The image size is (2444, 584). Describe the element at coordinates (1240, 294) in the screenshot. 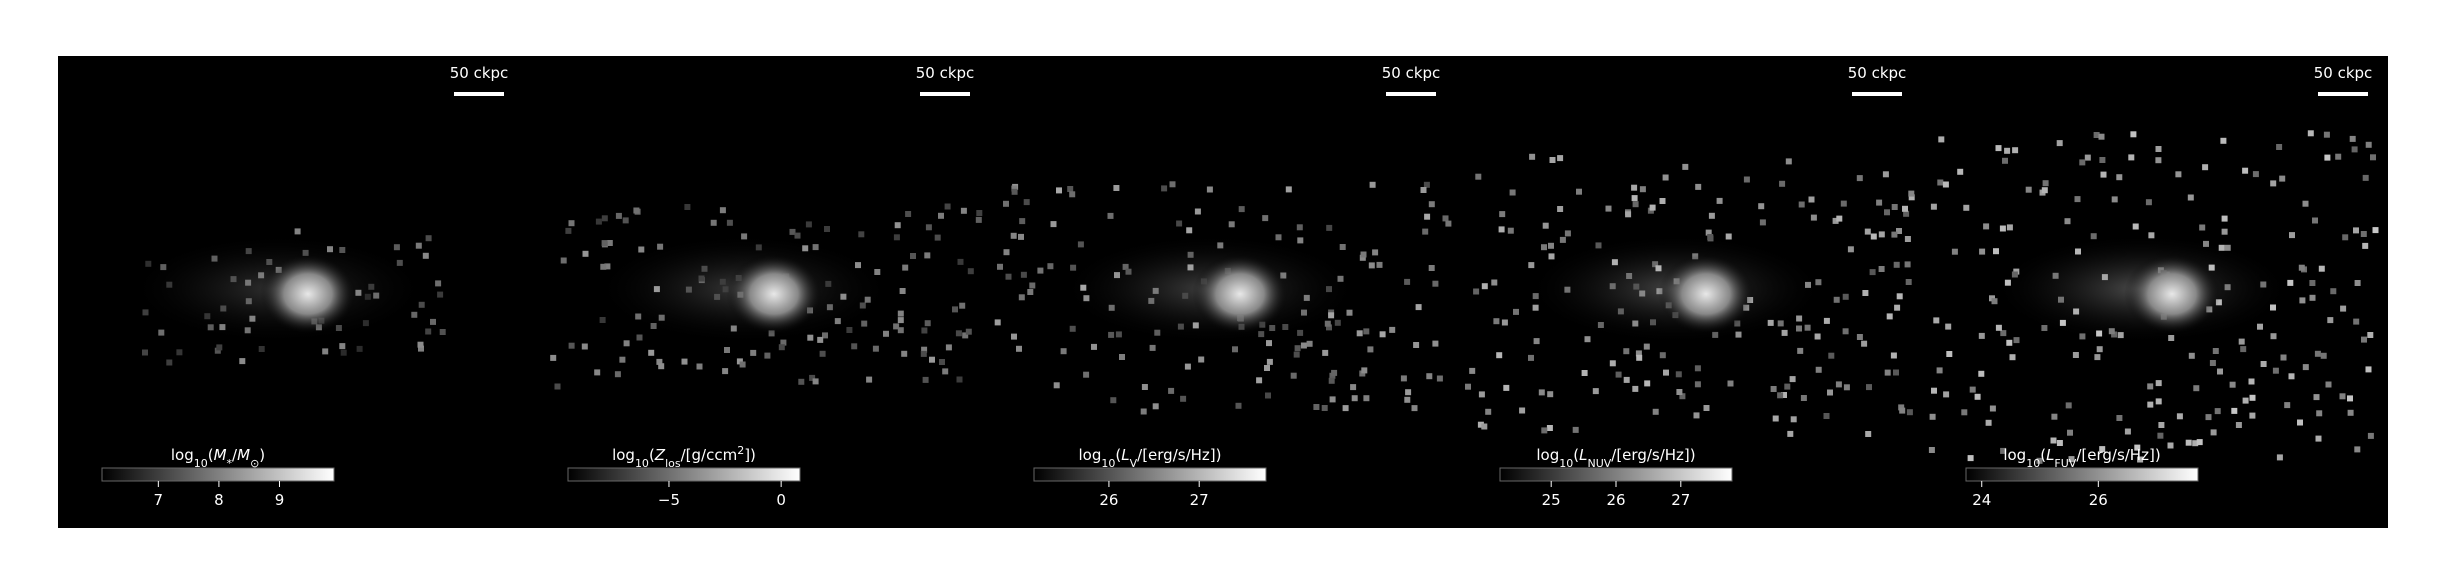

I see `galaxy-core` at that location.